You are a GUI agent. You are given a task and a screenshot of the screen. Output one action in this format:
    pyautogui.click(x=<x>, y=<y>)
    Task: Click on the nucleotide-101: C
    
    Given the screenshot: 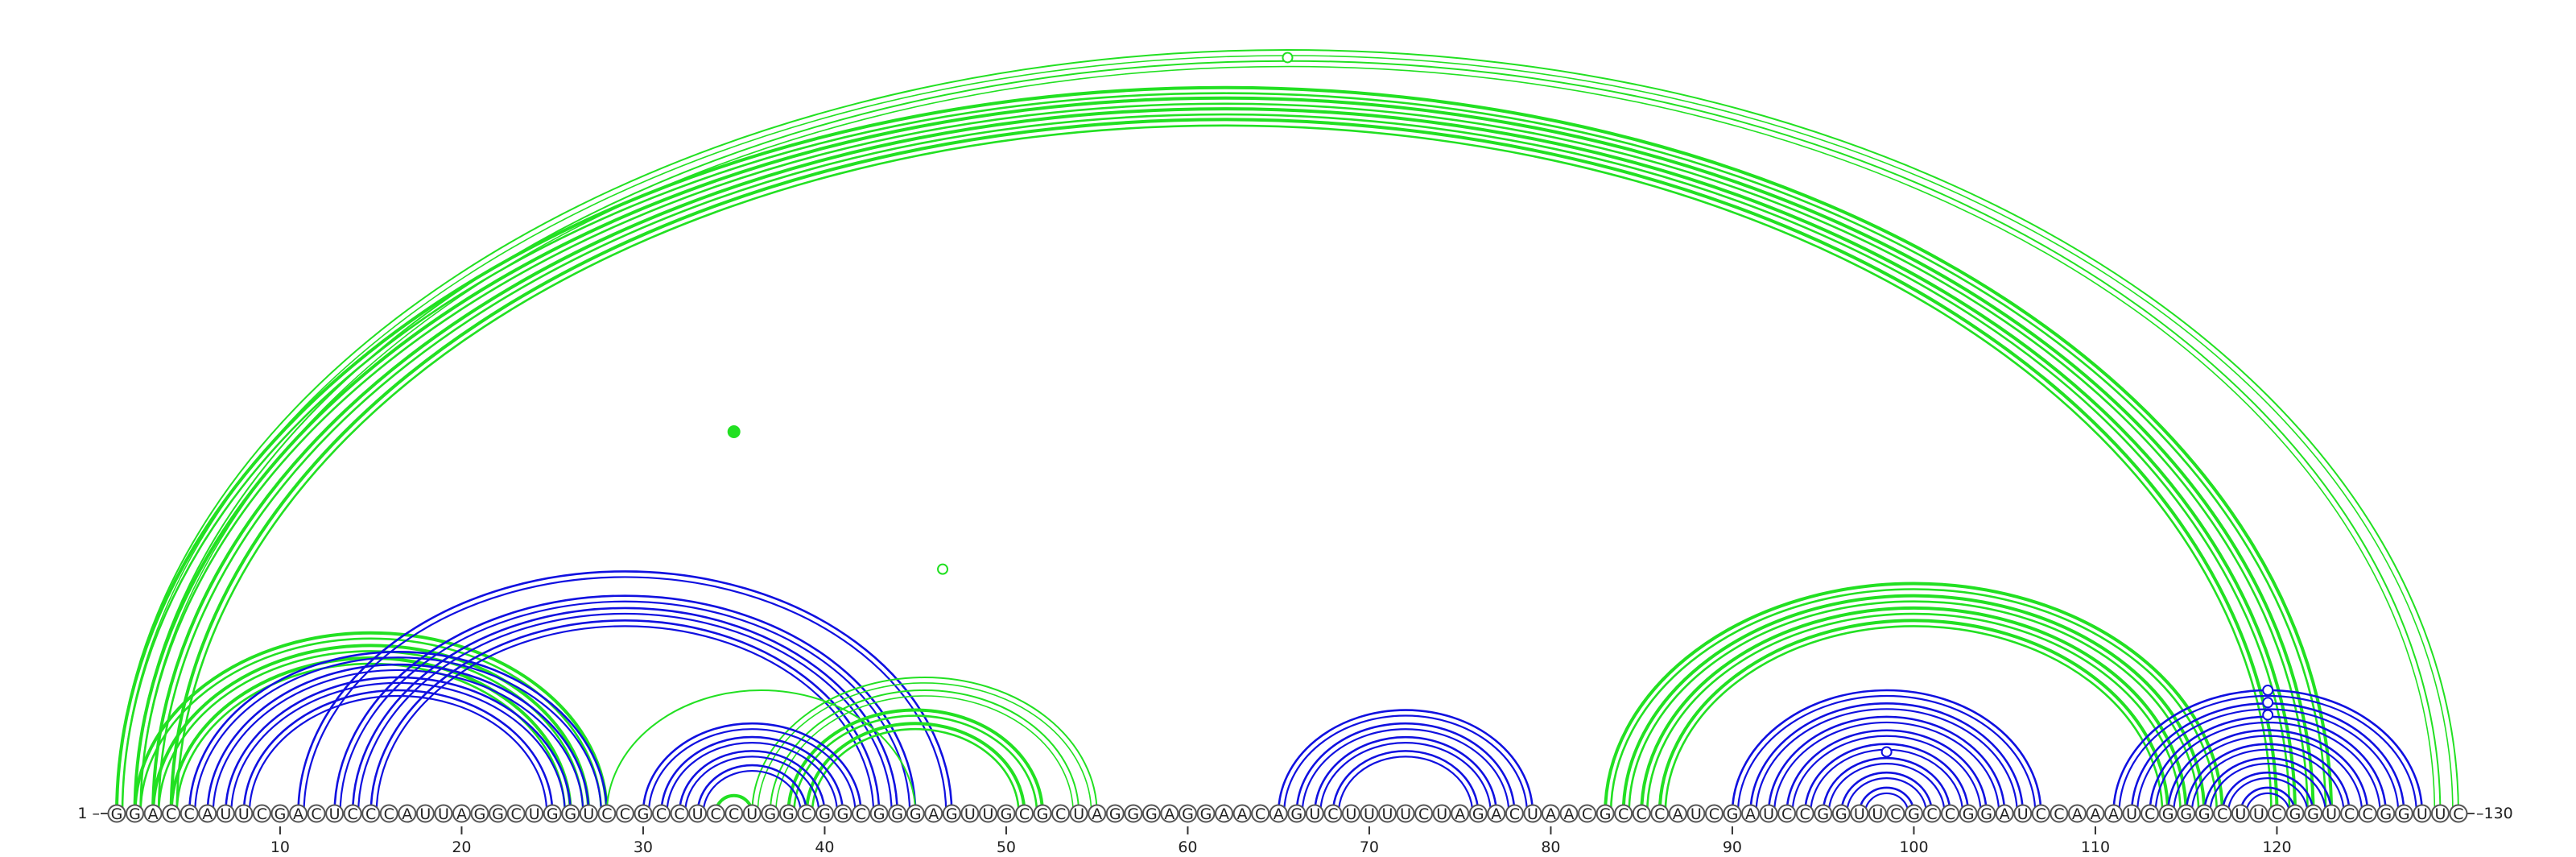 What is the action you would take?
    pyautogui.click(x=1932, y=813)
    